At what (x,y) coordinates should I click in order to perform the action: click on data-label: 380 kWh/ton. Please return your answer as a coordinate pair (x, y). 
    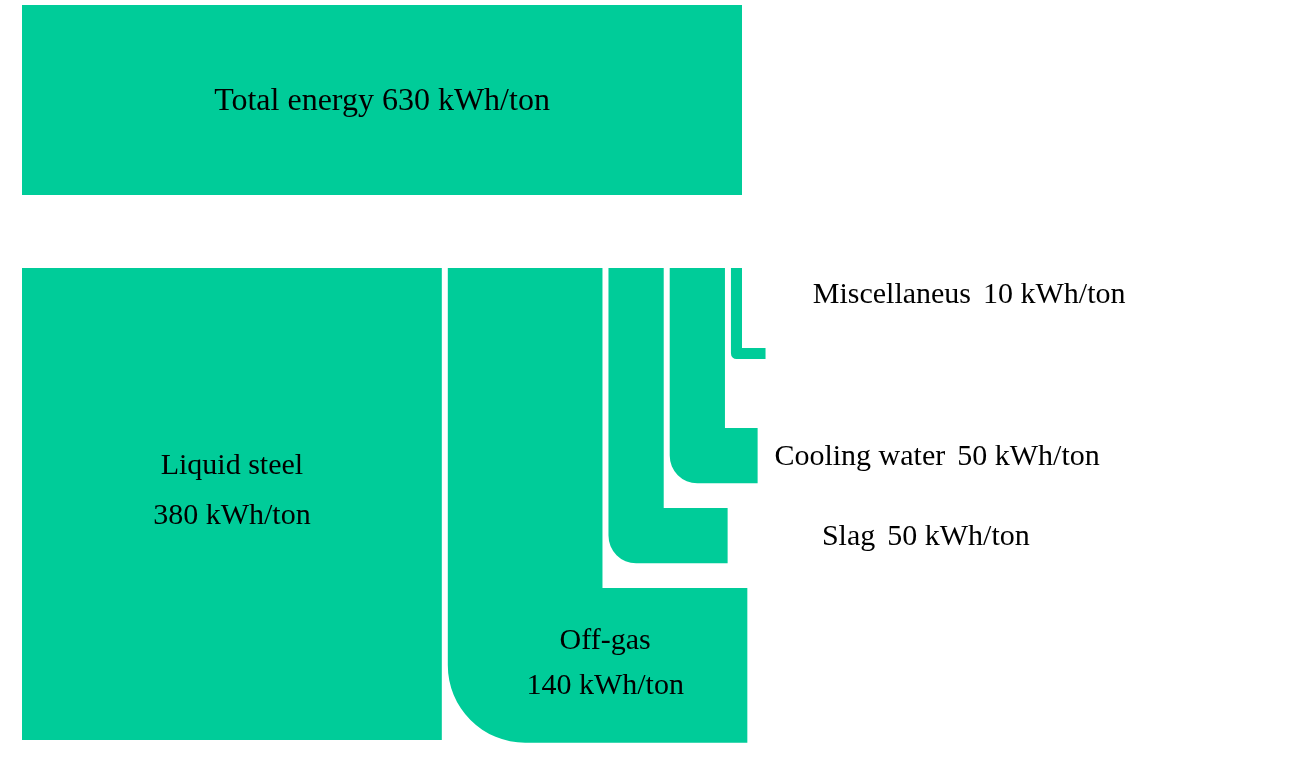
    Looking at the image, I should click on (232, 513).